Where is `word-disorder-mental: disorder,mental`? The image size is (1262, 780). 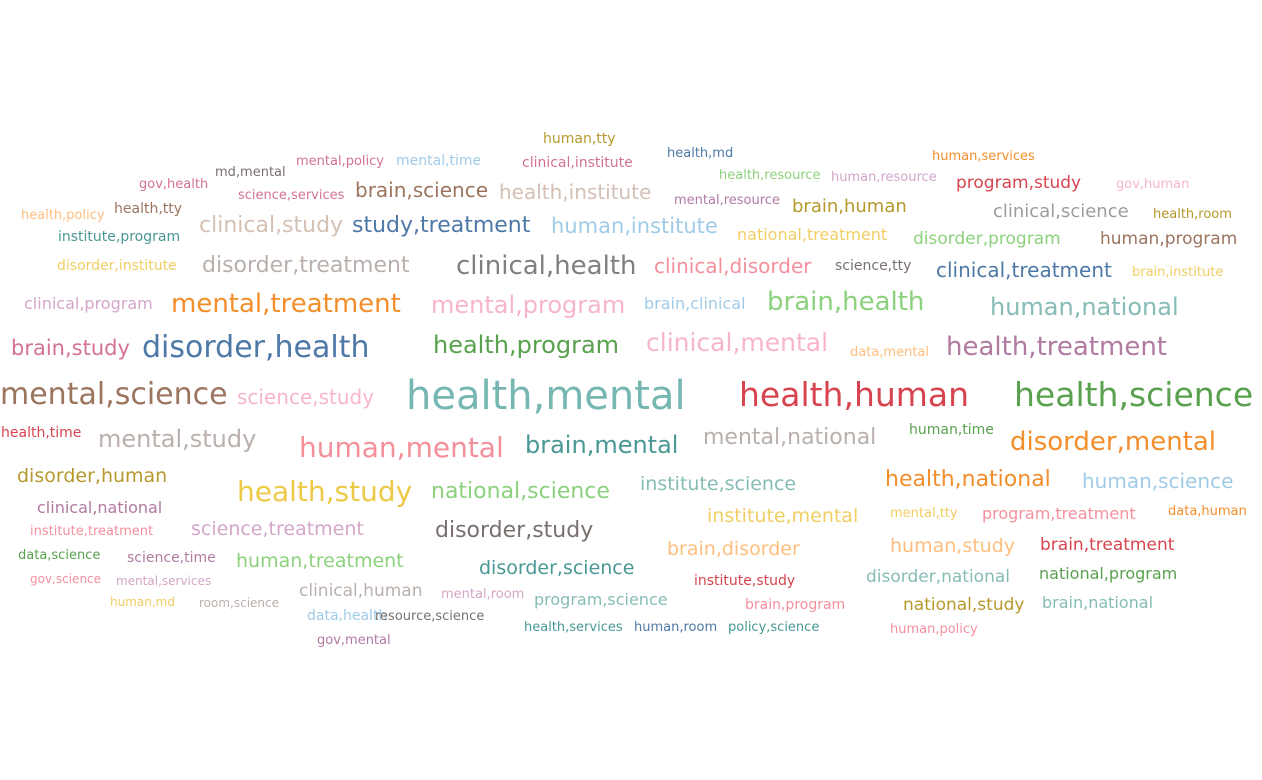 word-disorder-mental: disorder,mental is located at coordinates (1113, 442).